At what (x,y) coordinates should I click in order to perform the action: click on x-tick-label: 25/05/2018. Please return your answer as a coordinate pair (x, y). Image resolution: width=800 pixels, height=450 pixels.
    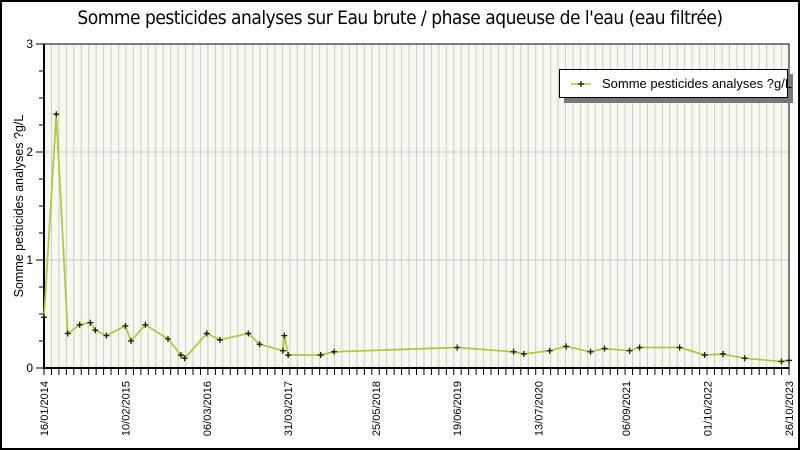
    Looking at the image, I should click on (377, 408).